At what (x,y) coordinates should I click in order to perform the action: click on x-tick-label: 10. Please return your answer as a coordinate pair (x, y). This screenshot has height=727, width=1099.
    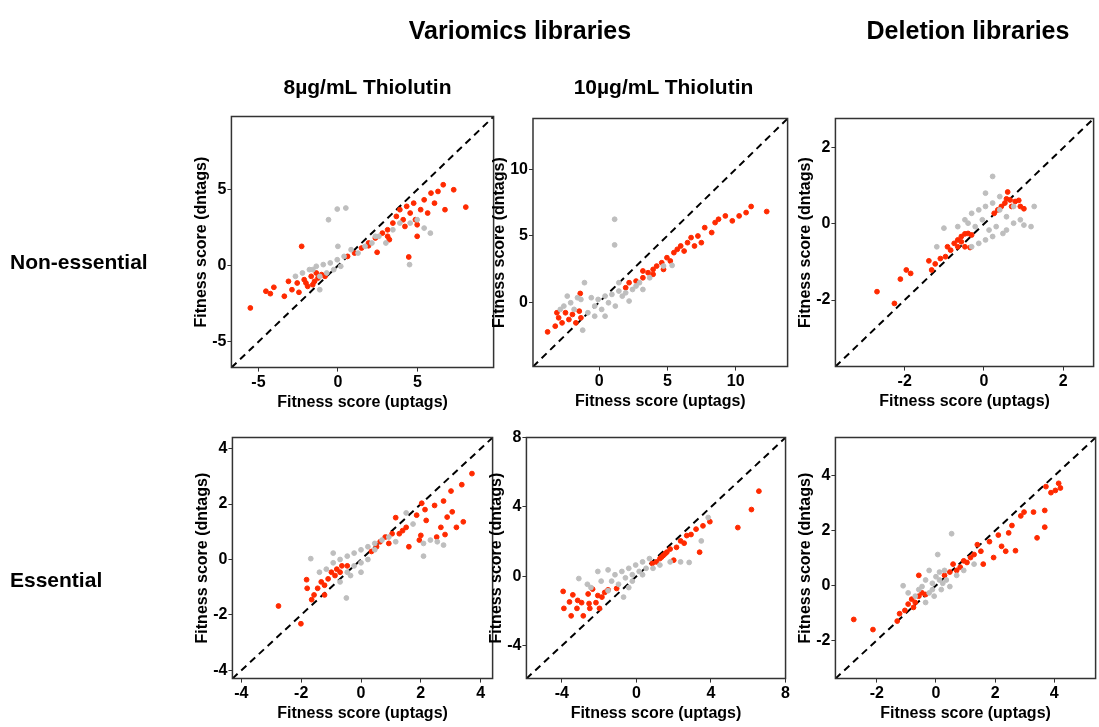
    Looking at the image, I should click on (735, 380).